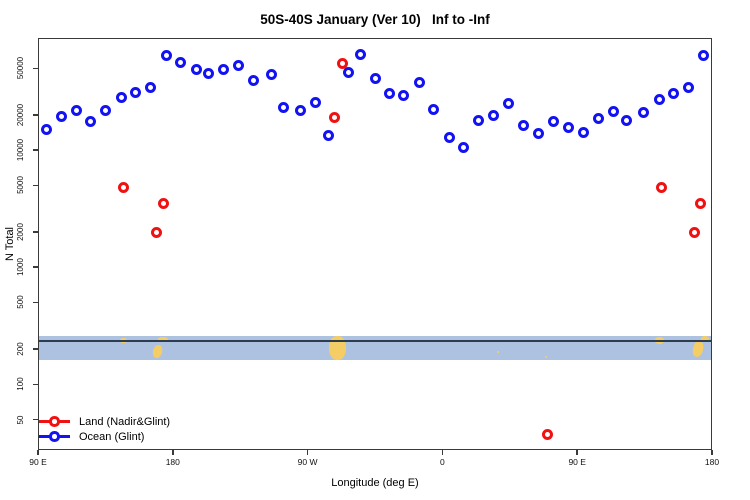 The image size is (750, 500). I want to click on y-tick-label: 50000, so click(20, 68).